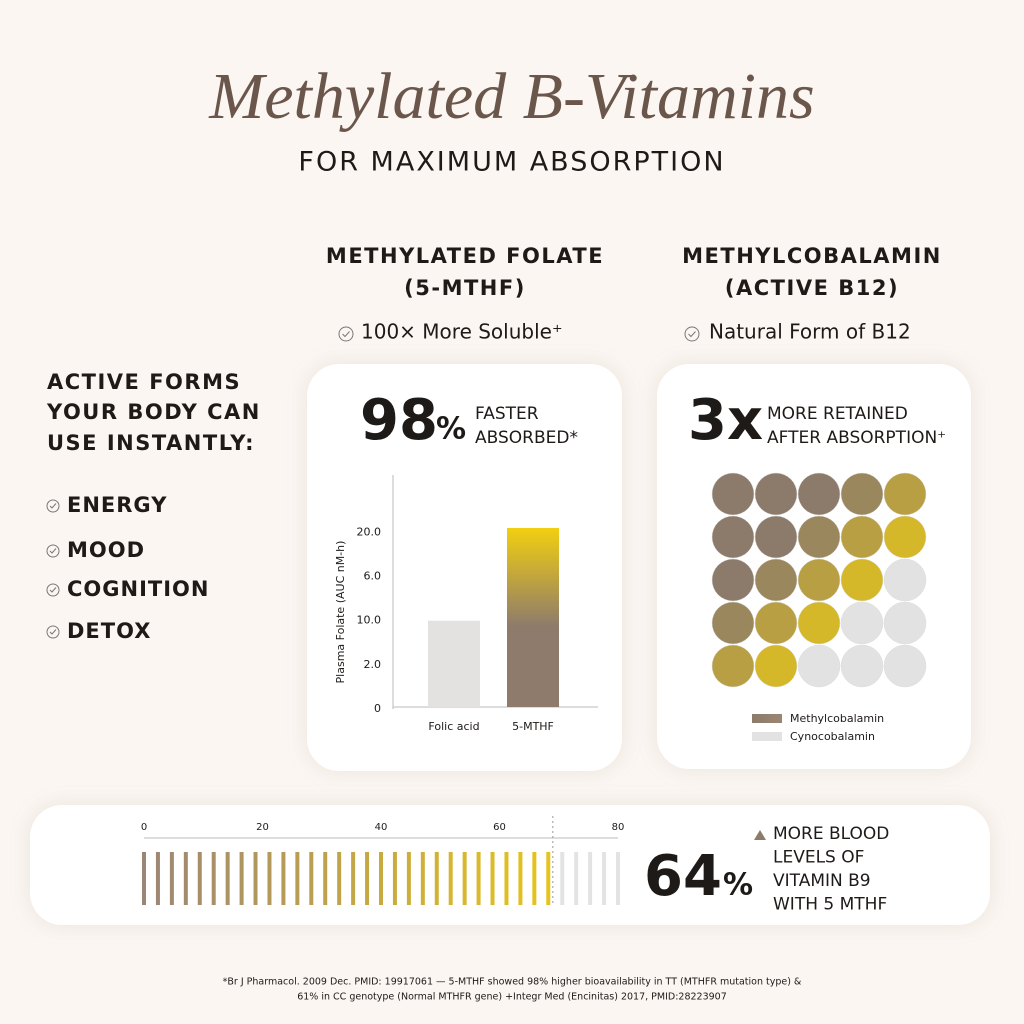 Image resolution: width=1024 pixels, height=1024 pixels. I want to click on stat-text: ABSORBED*, so click(526, 438).